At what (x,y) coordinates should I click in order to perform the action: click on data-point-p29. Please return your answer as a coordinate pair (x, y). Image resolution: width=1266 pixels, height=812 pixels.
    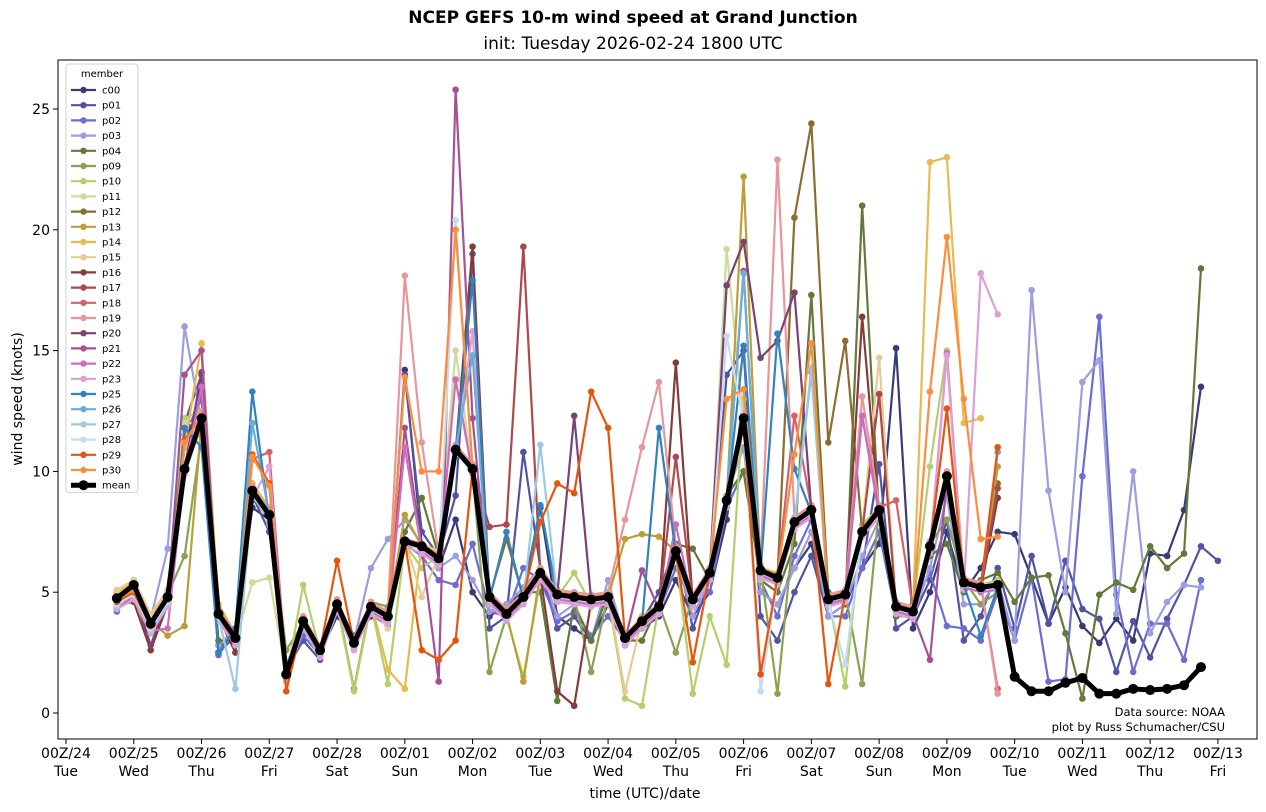
    Looking at the image, I should click on (574, 493).